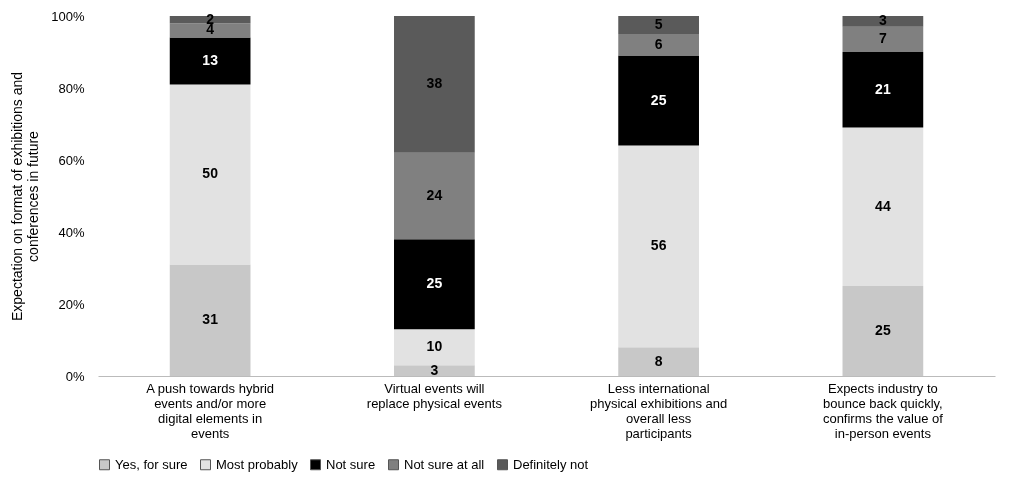 This screenshot has width=1031, height=496. I want to click on data-label: 31, so click(210, 319).